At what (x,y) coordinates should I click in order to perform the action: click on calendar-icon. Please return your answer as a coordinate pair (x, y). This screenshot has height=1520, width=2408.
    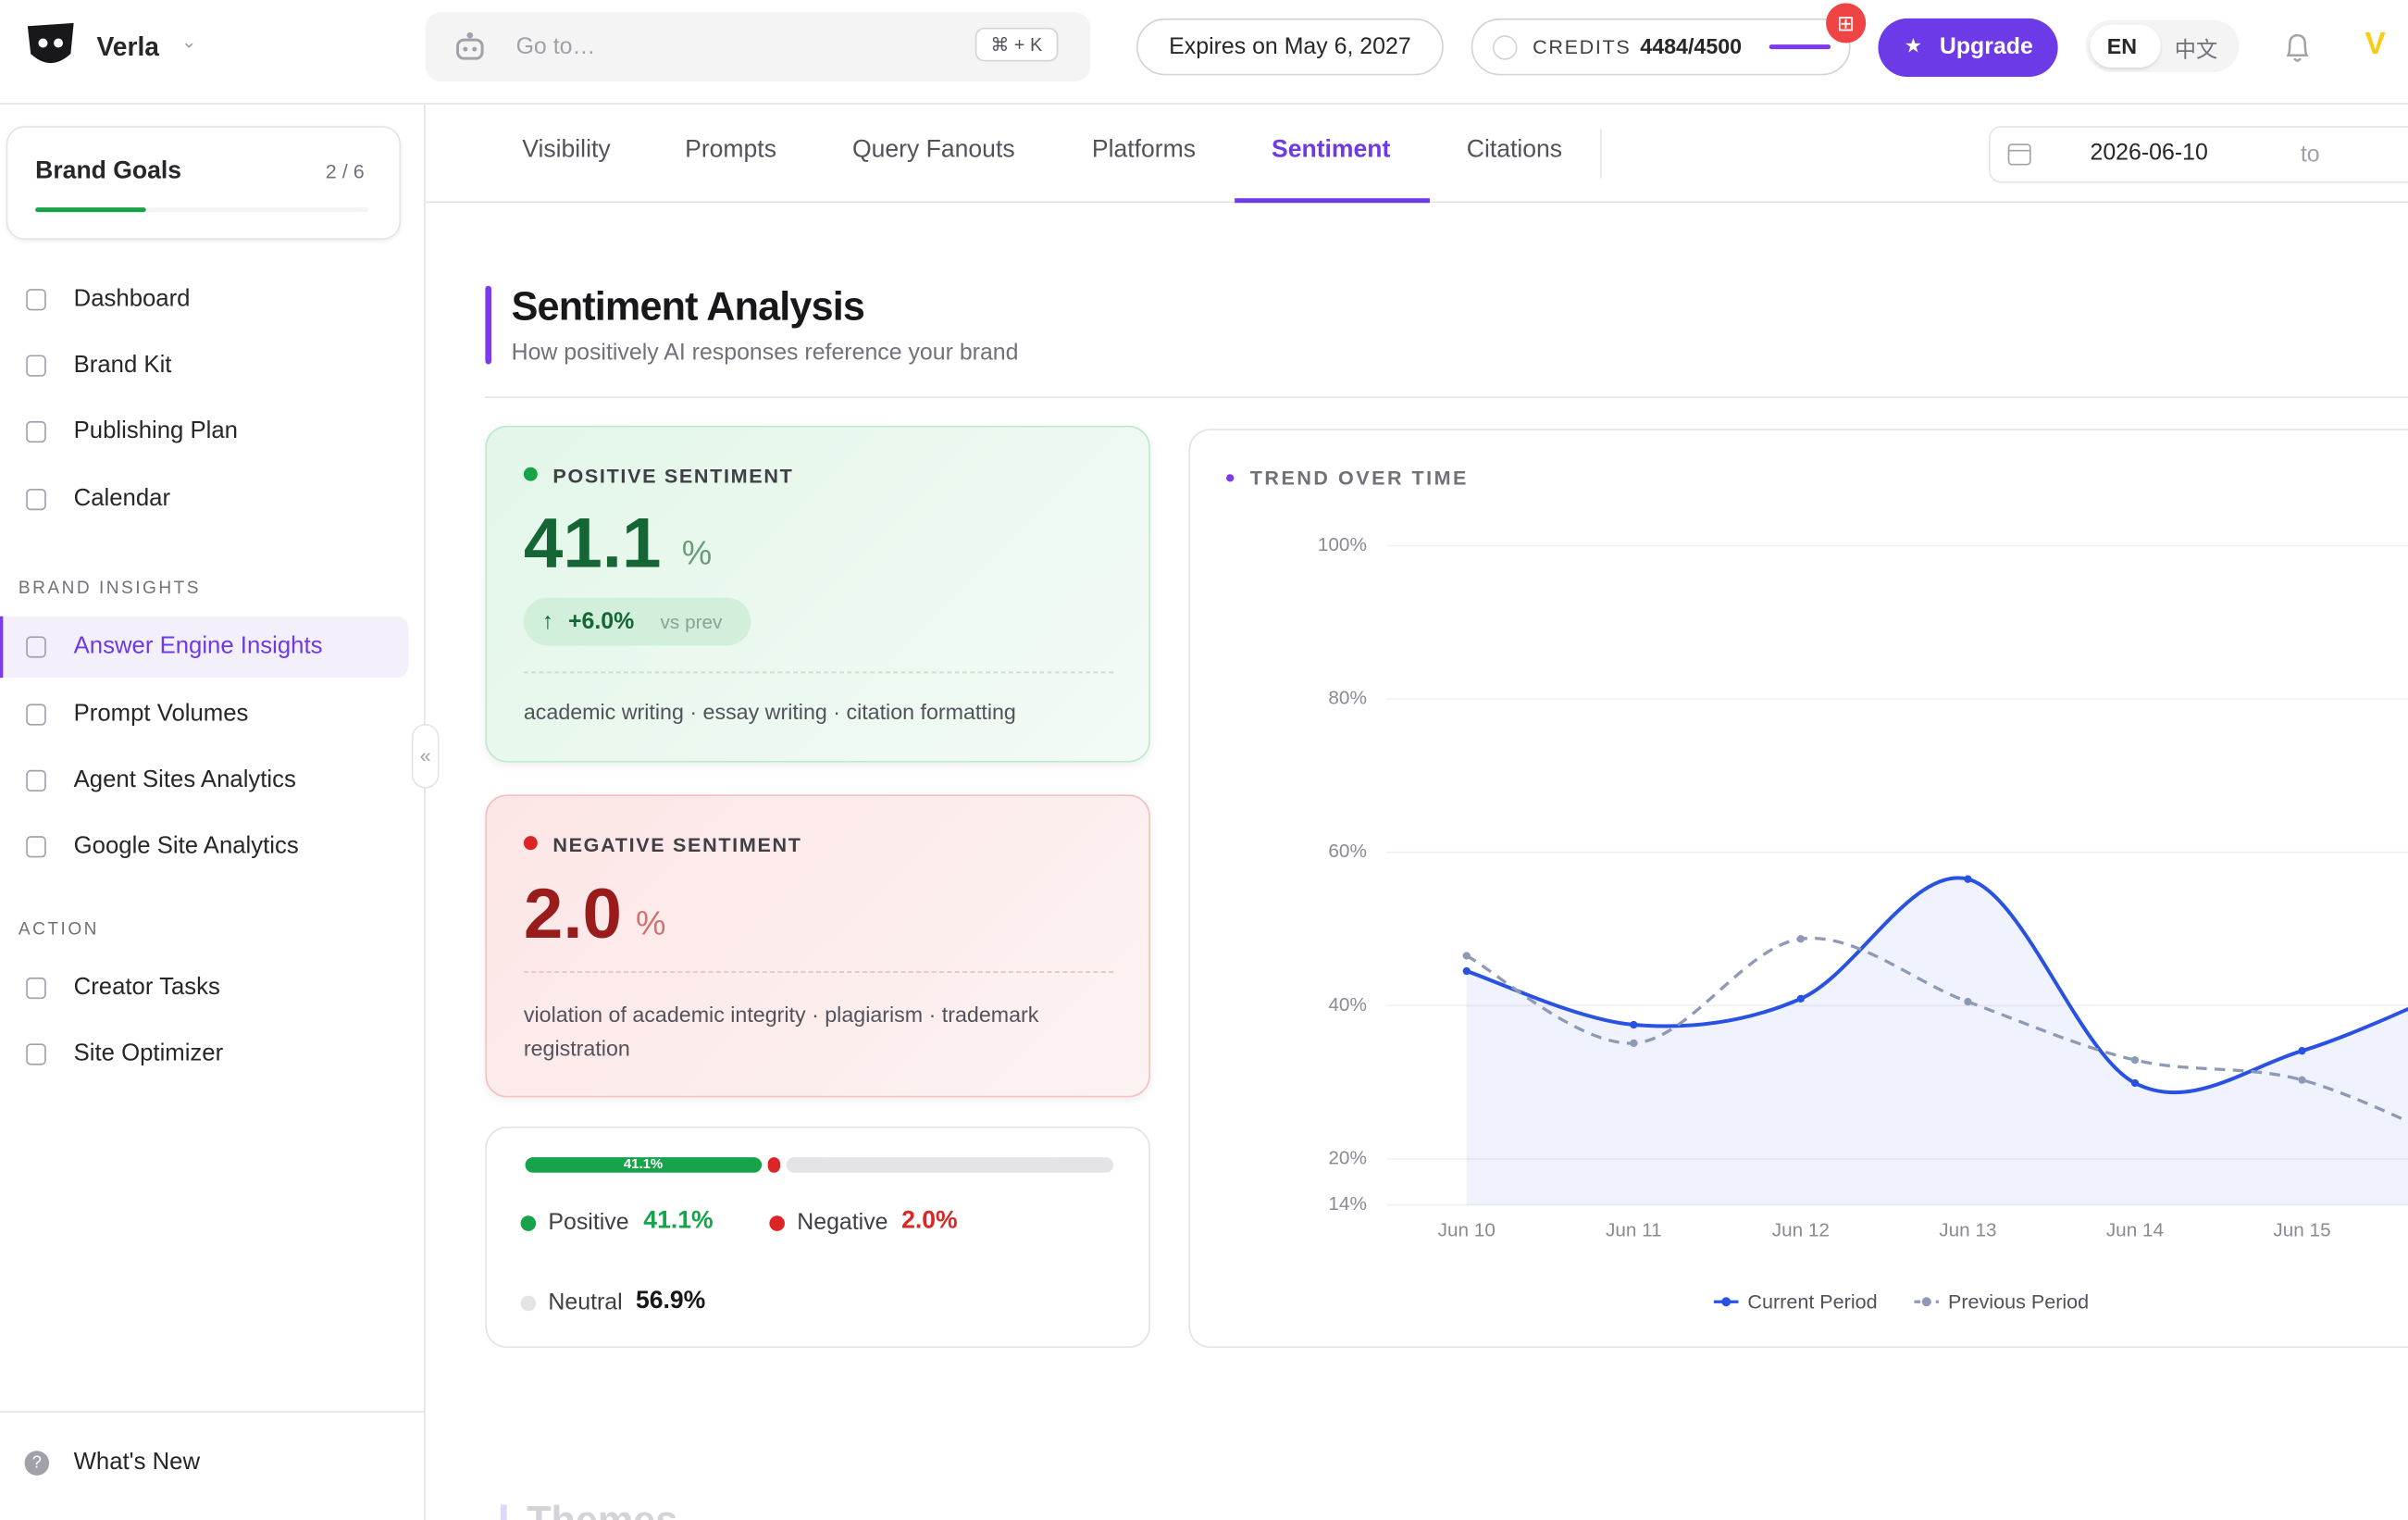
    Looking at the image, I should click on (2019, 154).